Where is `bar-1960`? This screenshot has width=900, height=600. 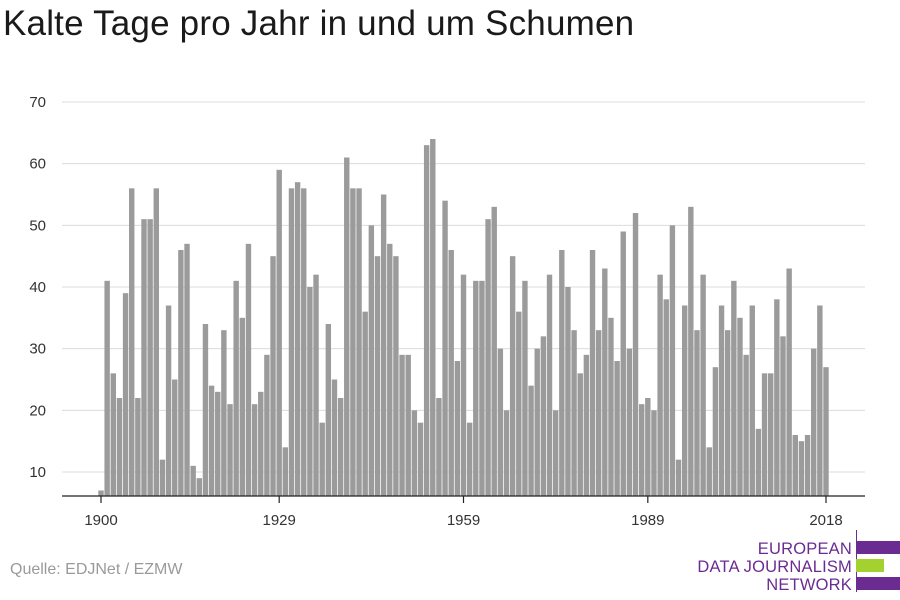
bar-1960 is located at coordinates (469, 459).